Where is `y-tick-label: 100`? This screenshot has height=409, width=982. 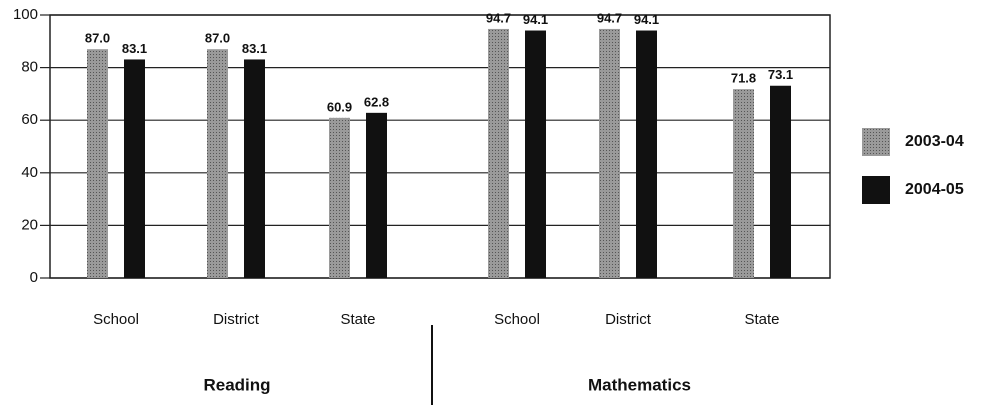 y-tick-label: 100 is located at coordinates (25, 14).